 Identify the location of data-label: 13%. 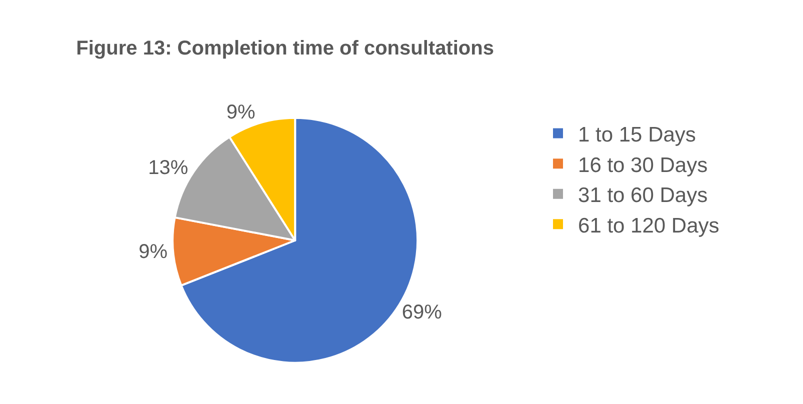
(168, 168).